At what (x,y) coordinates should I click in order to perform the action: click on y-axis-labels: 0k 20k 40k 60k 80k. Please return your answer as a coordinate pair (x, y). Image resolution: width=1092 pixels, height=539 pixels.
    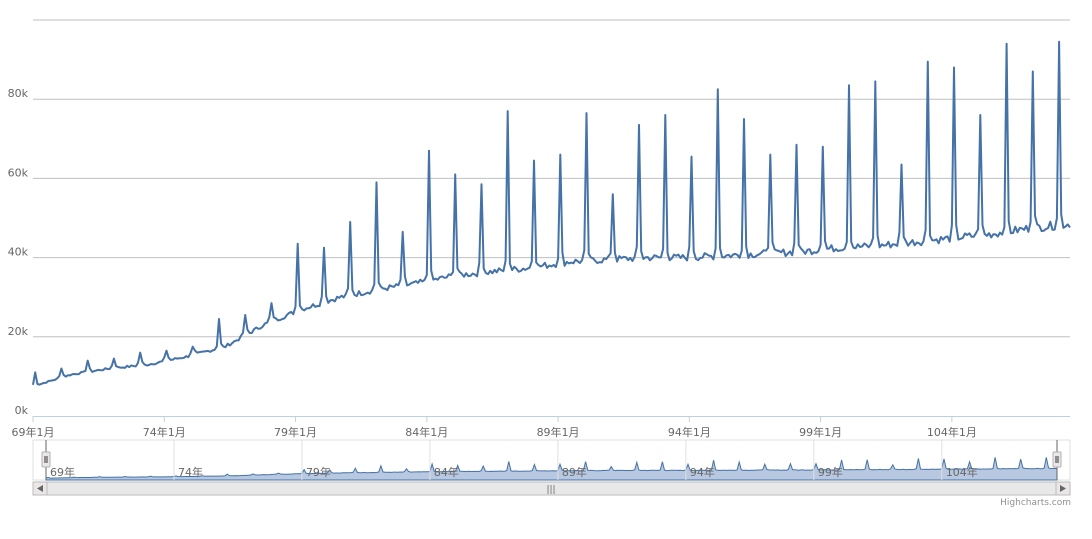
    Looking at the image, I should click on (18, 252).